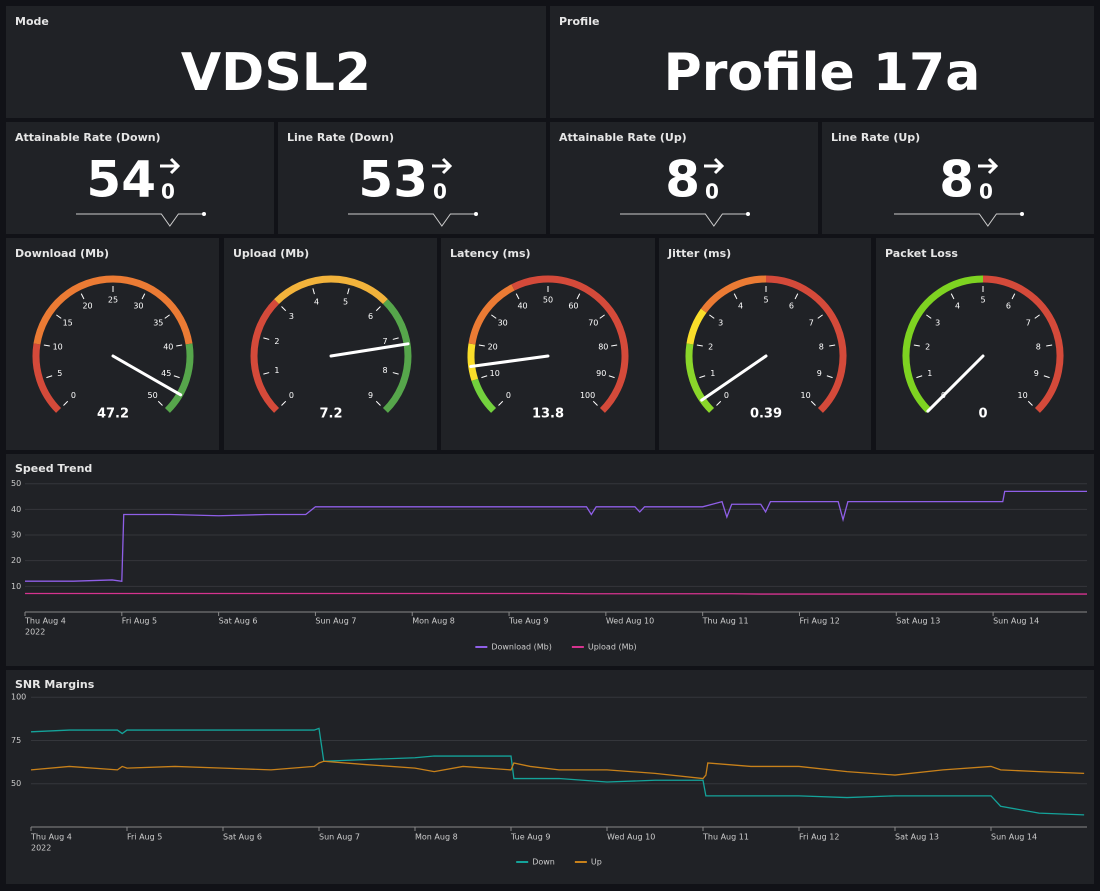 The height and width of the screenshot is (891, 1100). Describe the element at coordinates (62, 253) in the screenshot. I see `panel-title: Download (Mb)` at that location.